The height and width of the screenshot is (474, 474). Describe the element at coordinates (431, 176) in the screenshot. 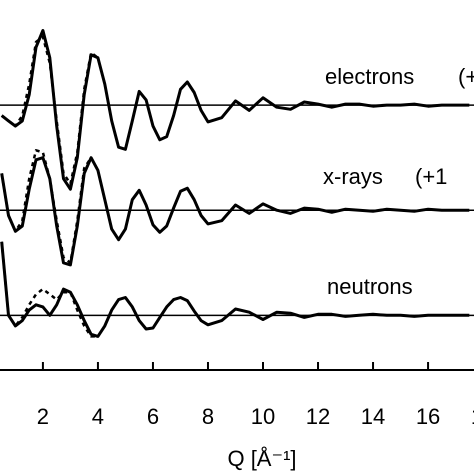

I see `annotation: (+1` at that location.